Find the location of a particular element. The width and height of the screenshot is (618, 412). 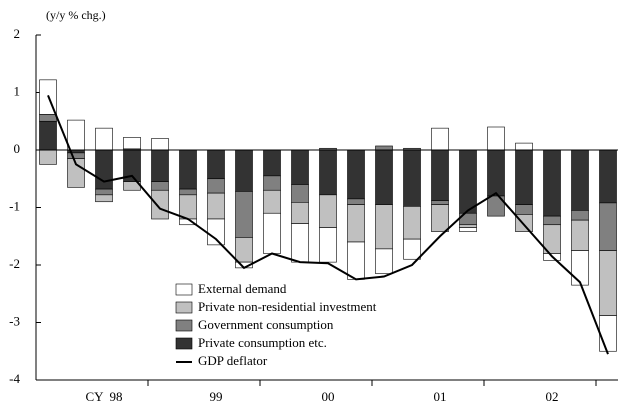

x-tick-label: 01 is located at coordinates (440, 396).